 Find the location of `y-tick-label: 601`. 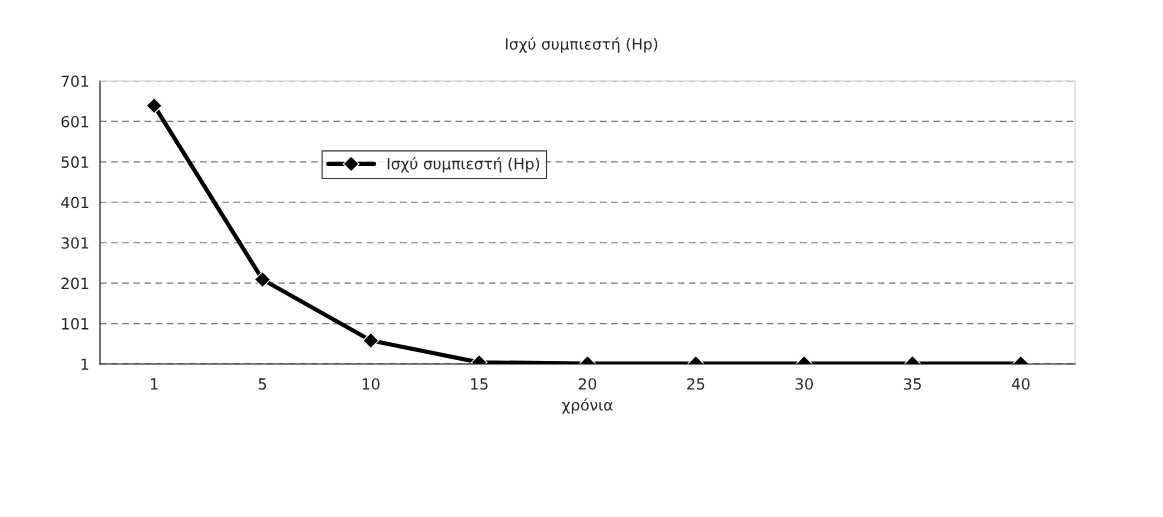

y-tick-label: 601 is located at coordinates (75, 121).